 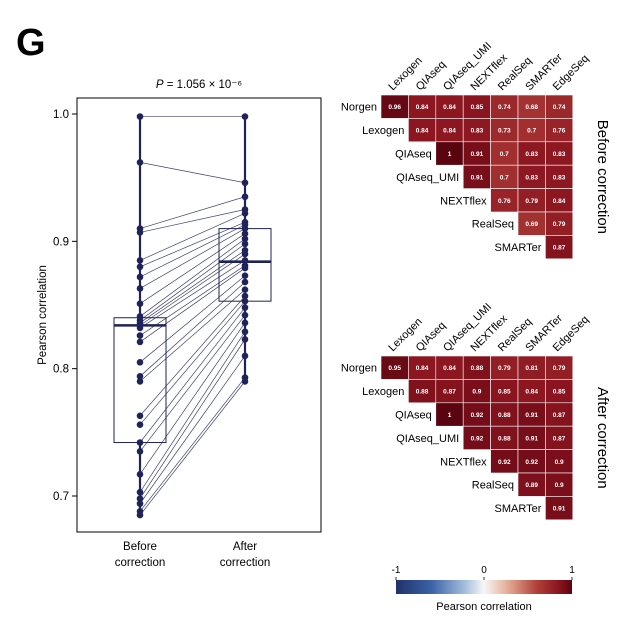 What do you see at coordinates (504, 177) in the screenshot?
I see `cell-value-label: 0.7` at bounding box center [504, 177].